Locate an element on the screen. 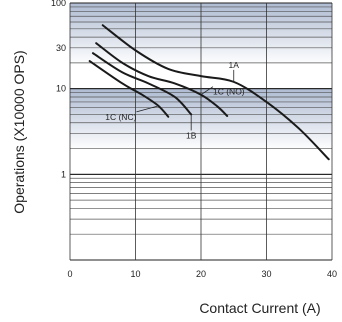  y-tick-label: 1 is located at coordinates (63, 174).